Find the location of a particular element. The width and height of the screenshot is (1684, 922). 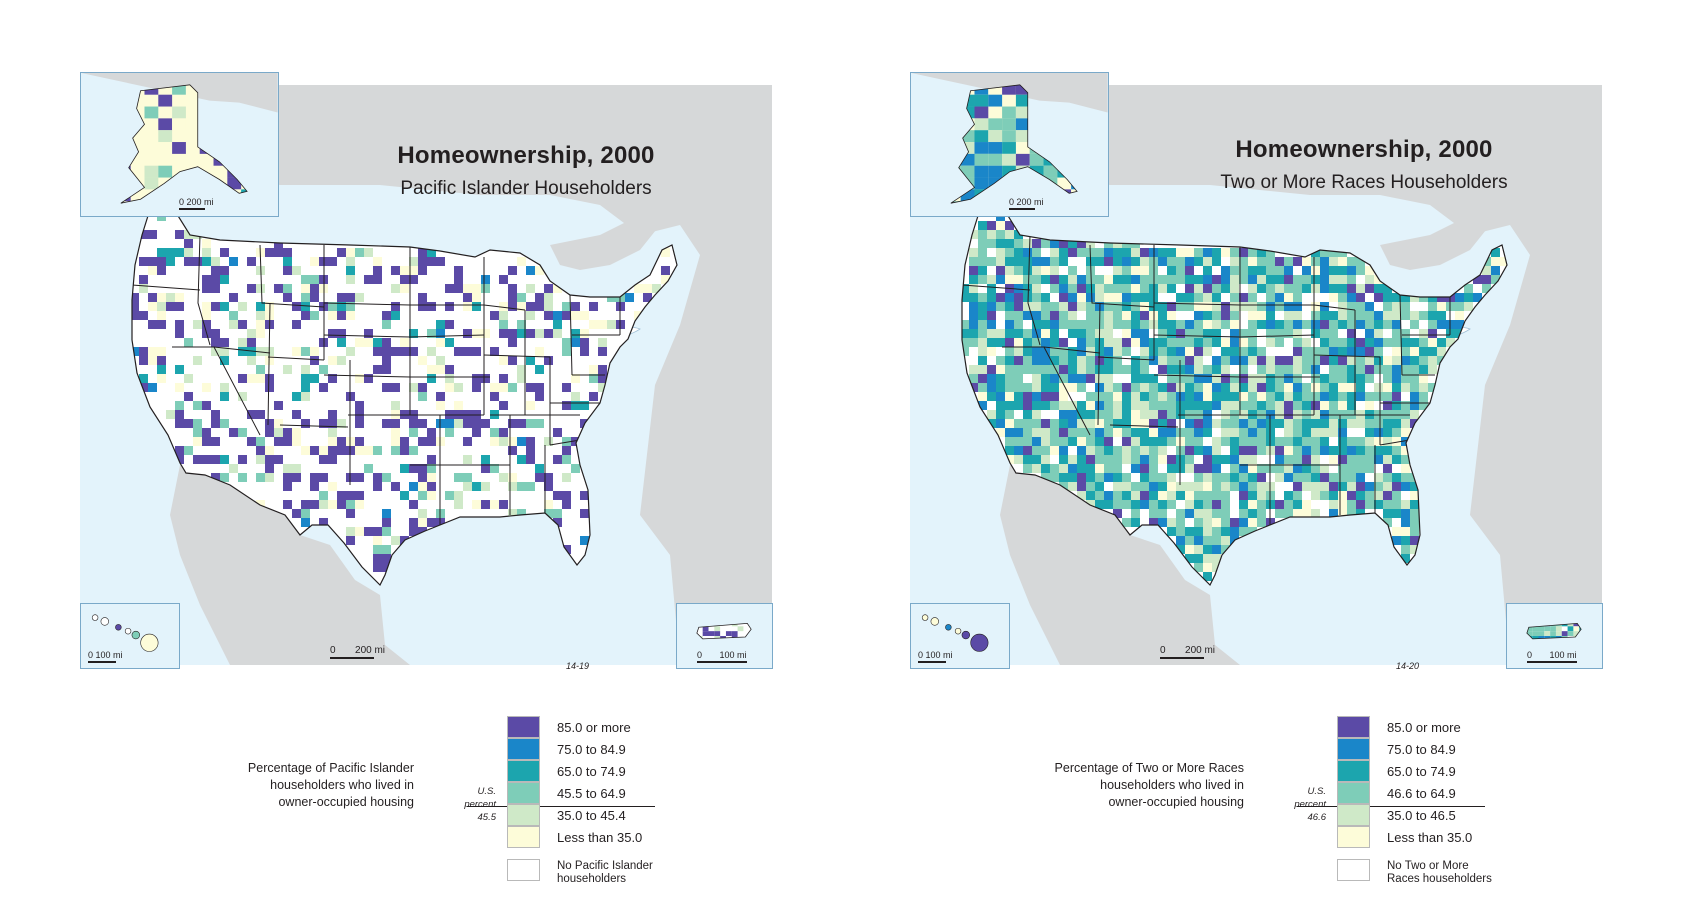

scale-zero: 0 is located at coordinates (1012, 202).